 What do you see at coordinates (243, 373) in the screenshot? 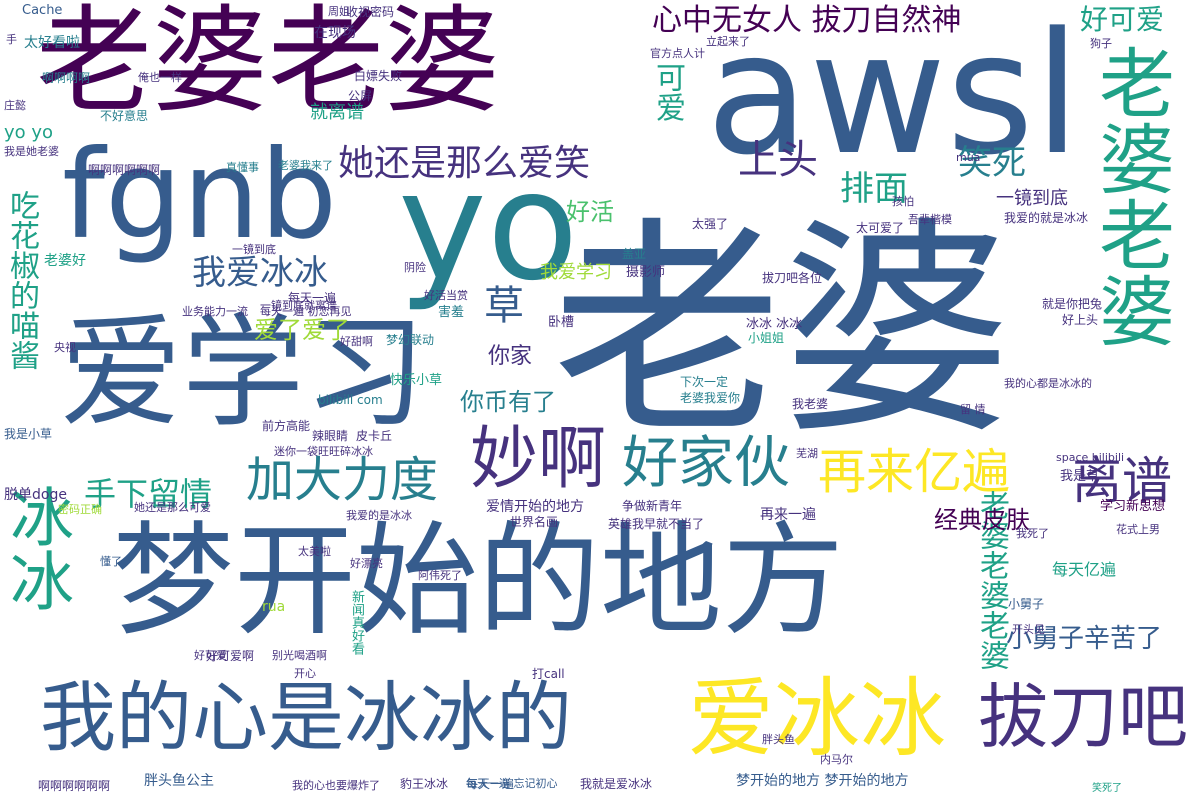
I see `word-aixuexi: 爱学习` at bounding box center [243, 373].